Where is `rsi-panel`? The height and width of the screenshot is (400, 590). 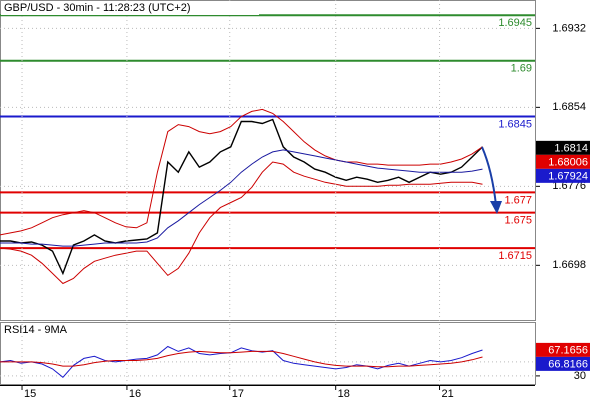 rsi-panel is located at coordinates (268, 353).